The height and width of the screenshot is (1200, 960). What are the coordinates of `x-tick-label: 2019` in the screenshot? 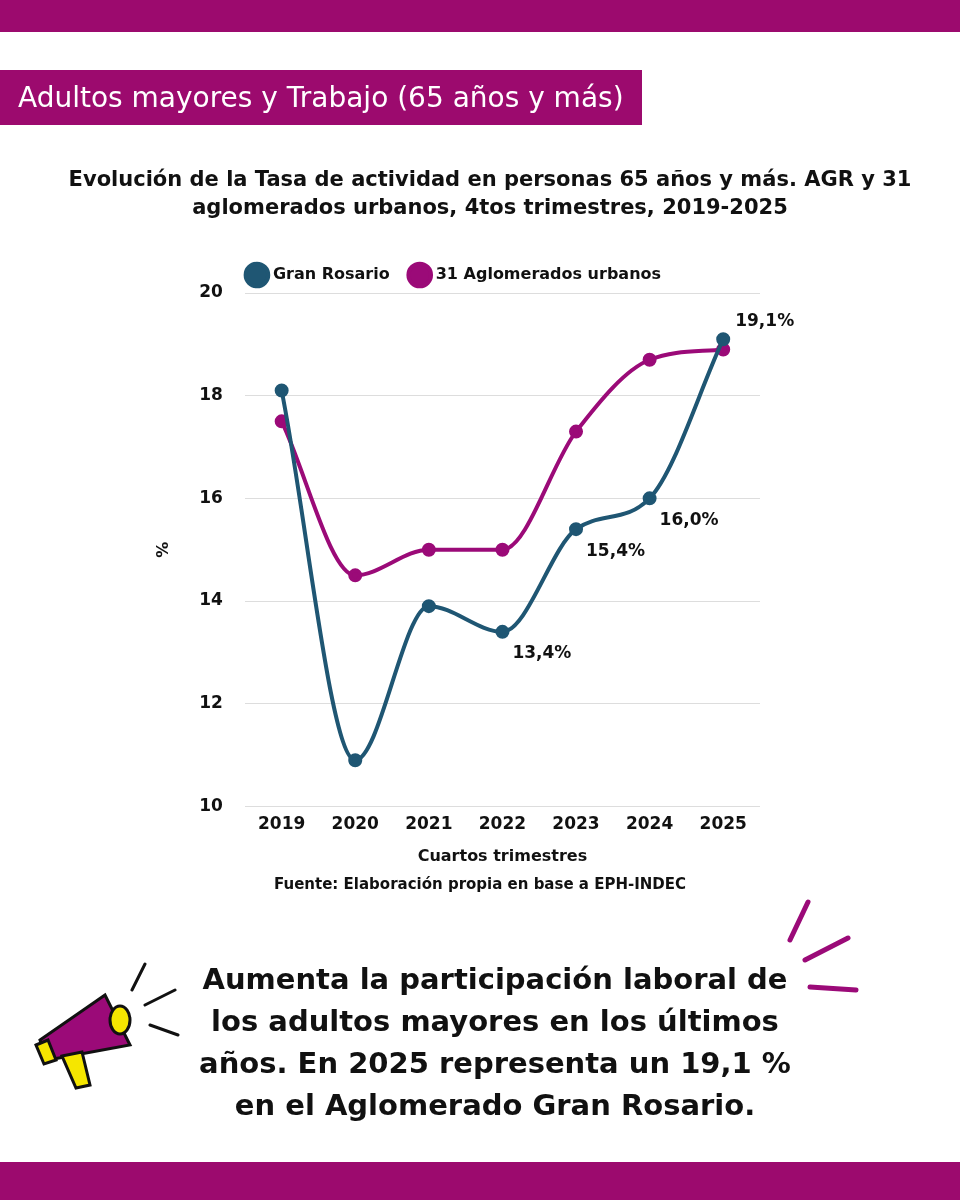 It's located at (281, 823).